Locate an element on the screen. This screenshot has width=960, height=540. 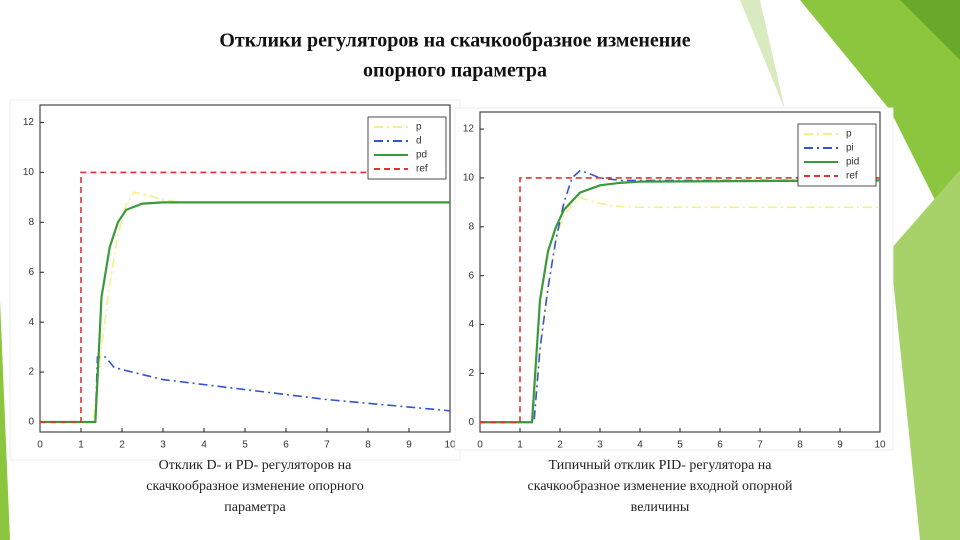
legend-label: pid is located at coordinates (852, 162).